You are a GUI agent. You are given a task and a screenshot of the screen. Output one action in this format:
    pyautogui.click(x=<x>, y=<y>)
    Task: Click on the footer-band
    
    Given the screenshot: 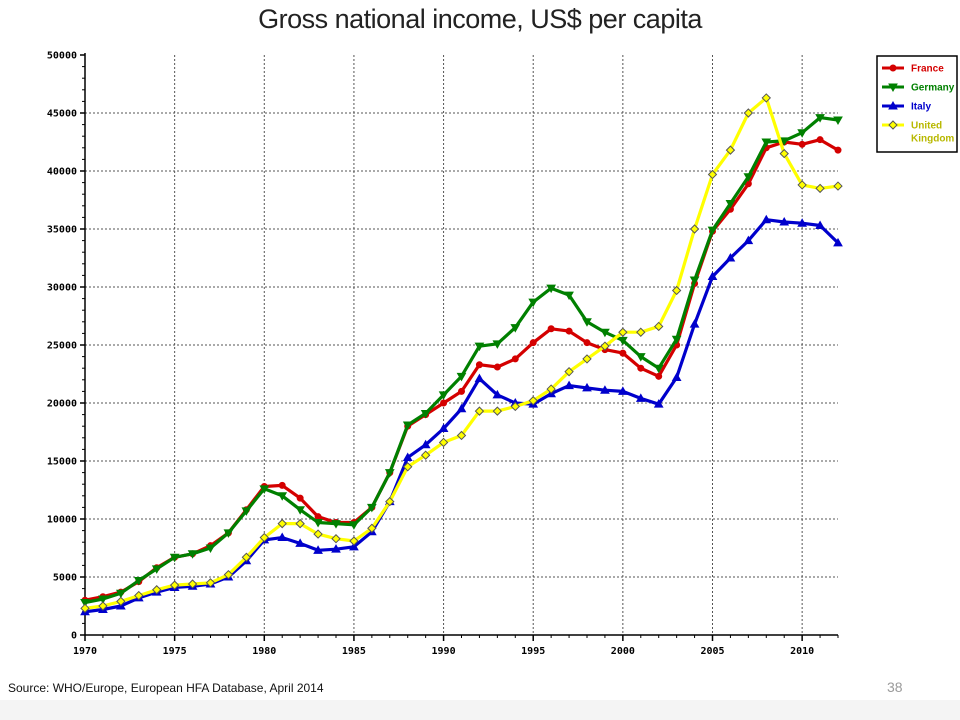 What is the action you would take?
    pyautogui.click(x=480, y=710)
    